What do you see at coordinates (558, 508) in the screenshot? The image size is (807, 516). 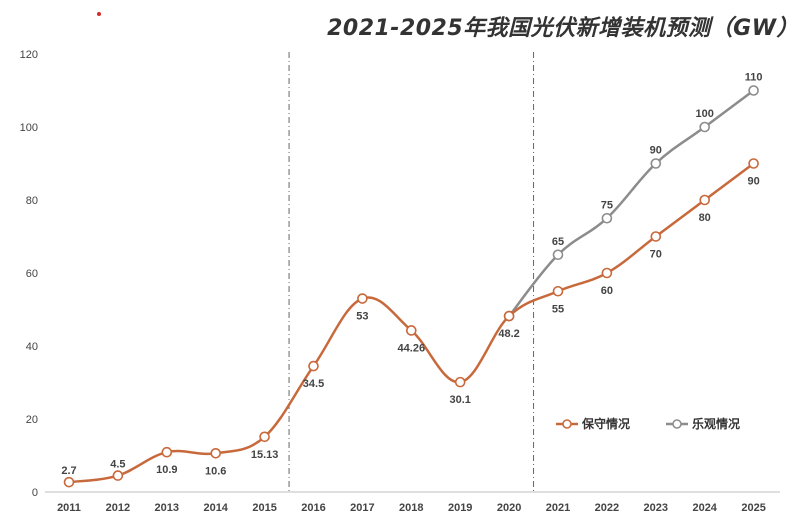 I see `x-tick-label-2021: 2021` at bounding box center [558, 508].